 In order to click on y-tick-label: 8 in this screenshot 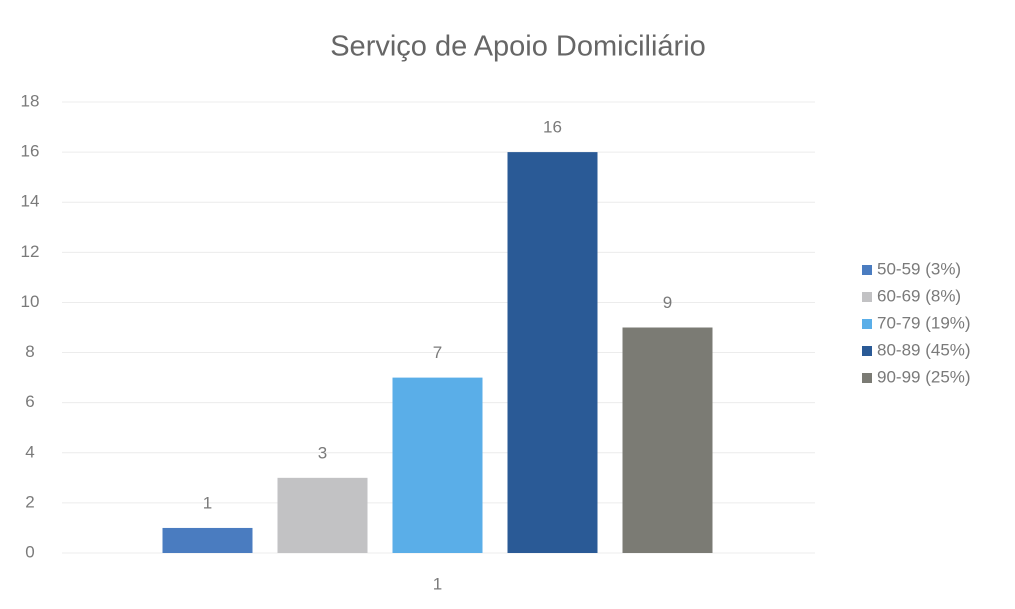, I will do `click(29, 351)`.